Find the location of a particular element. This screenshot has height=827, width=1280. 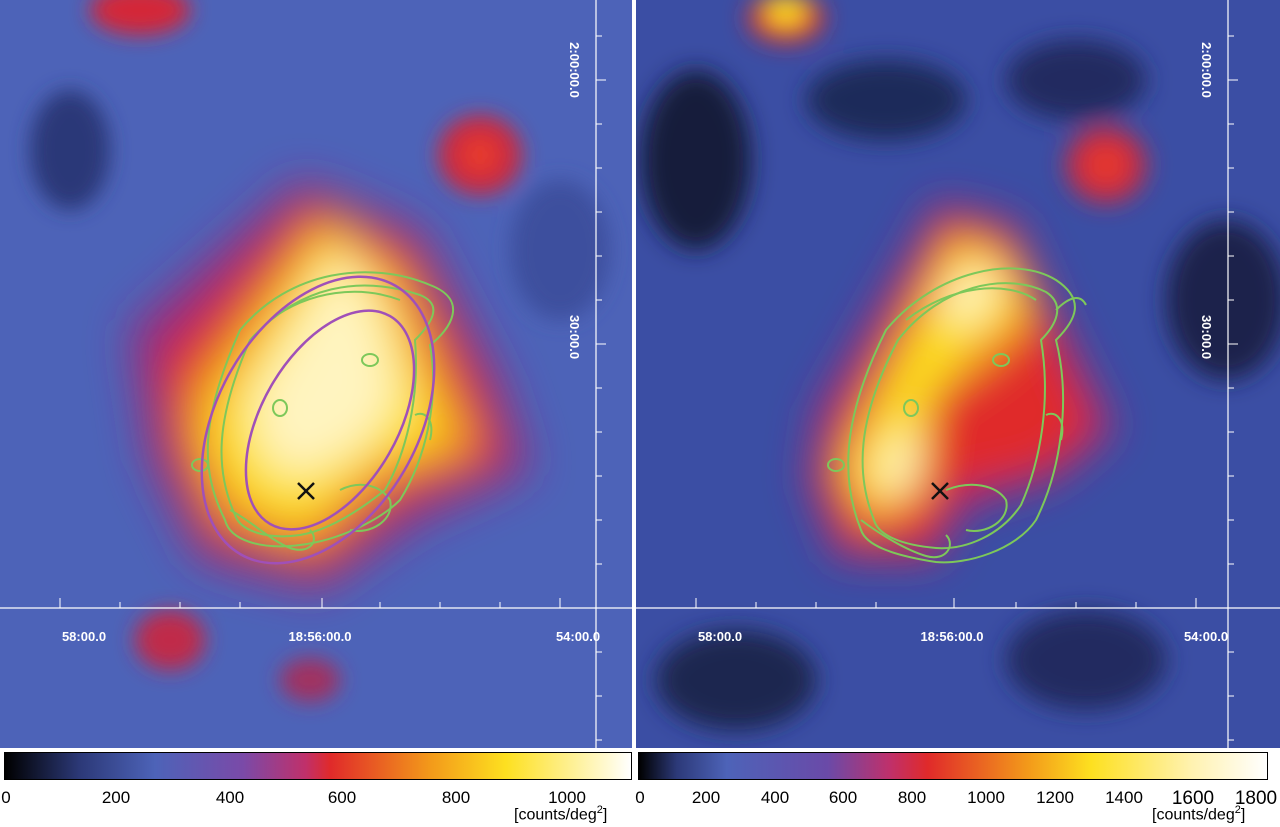

right-cbar-tick-600: 600 is located at coordinates (843, 797).